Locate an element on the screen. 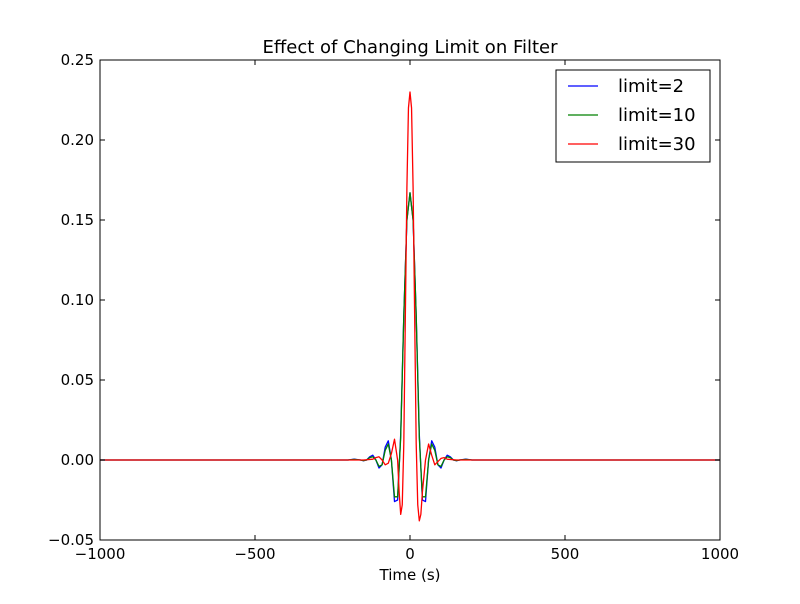  y-tick-label: 0.15 is located at coordinates (77, 220).